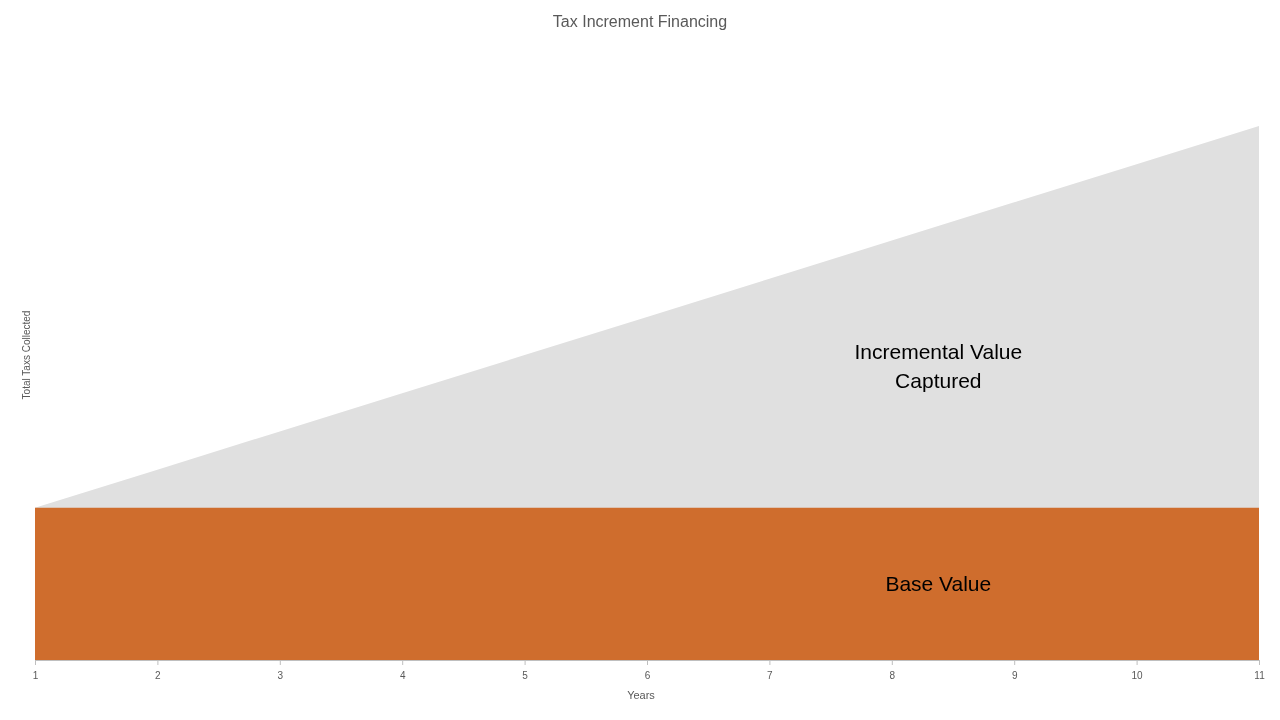 The height and width of the screenshot is (720, 1280). What do you see at coordinates (1260, 676) in the screenshot?
I see `x-tick-label: 11` at bounding box center [1260, 676].